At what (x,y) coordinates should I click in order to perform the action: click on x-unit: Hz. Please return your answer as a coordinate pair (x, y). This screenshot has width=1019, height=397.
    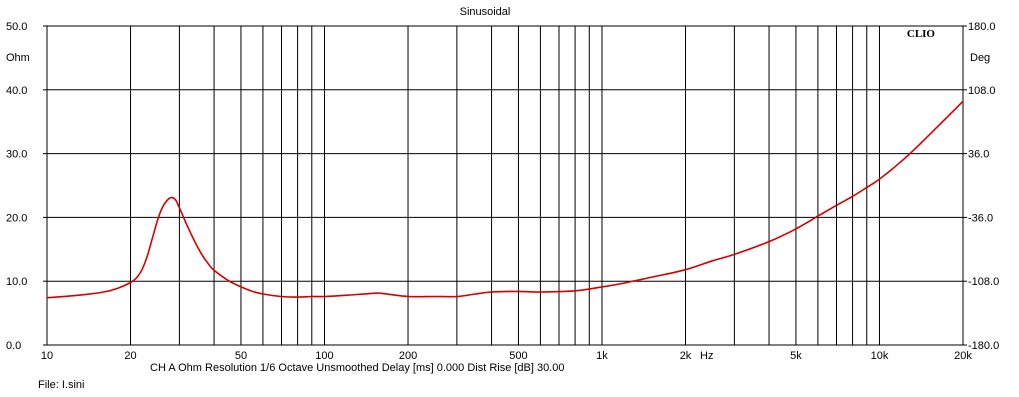
    Looking at the image, I should click on (706, 356).